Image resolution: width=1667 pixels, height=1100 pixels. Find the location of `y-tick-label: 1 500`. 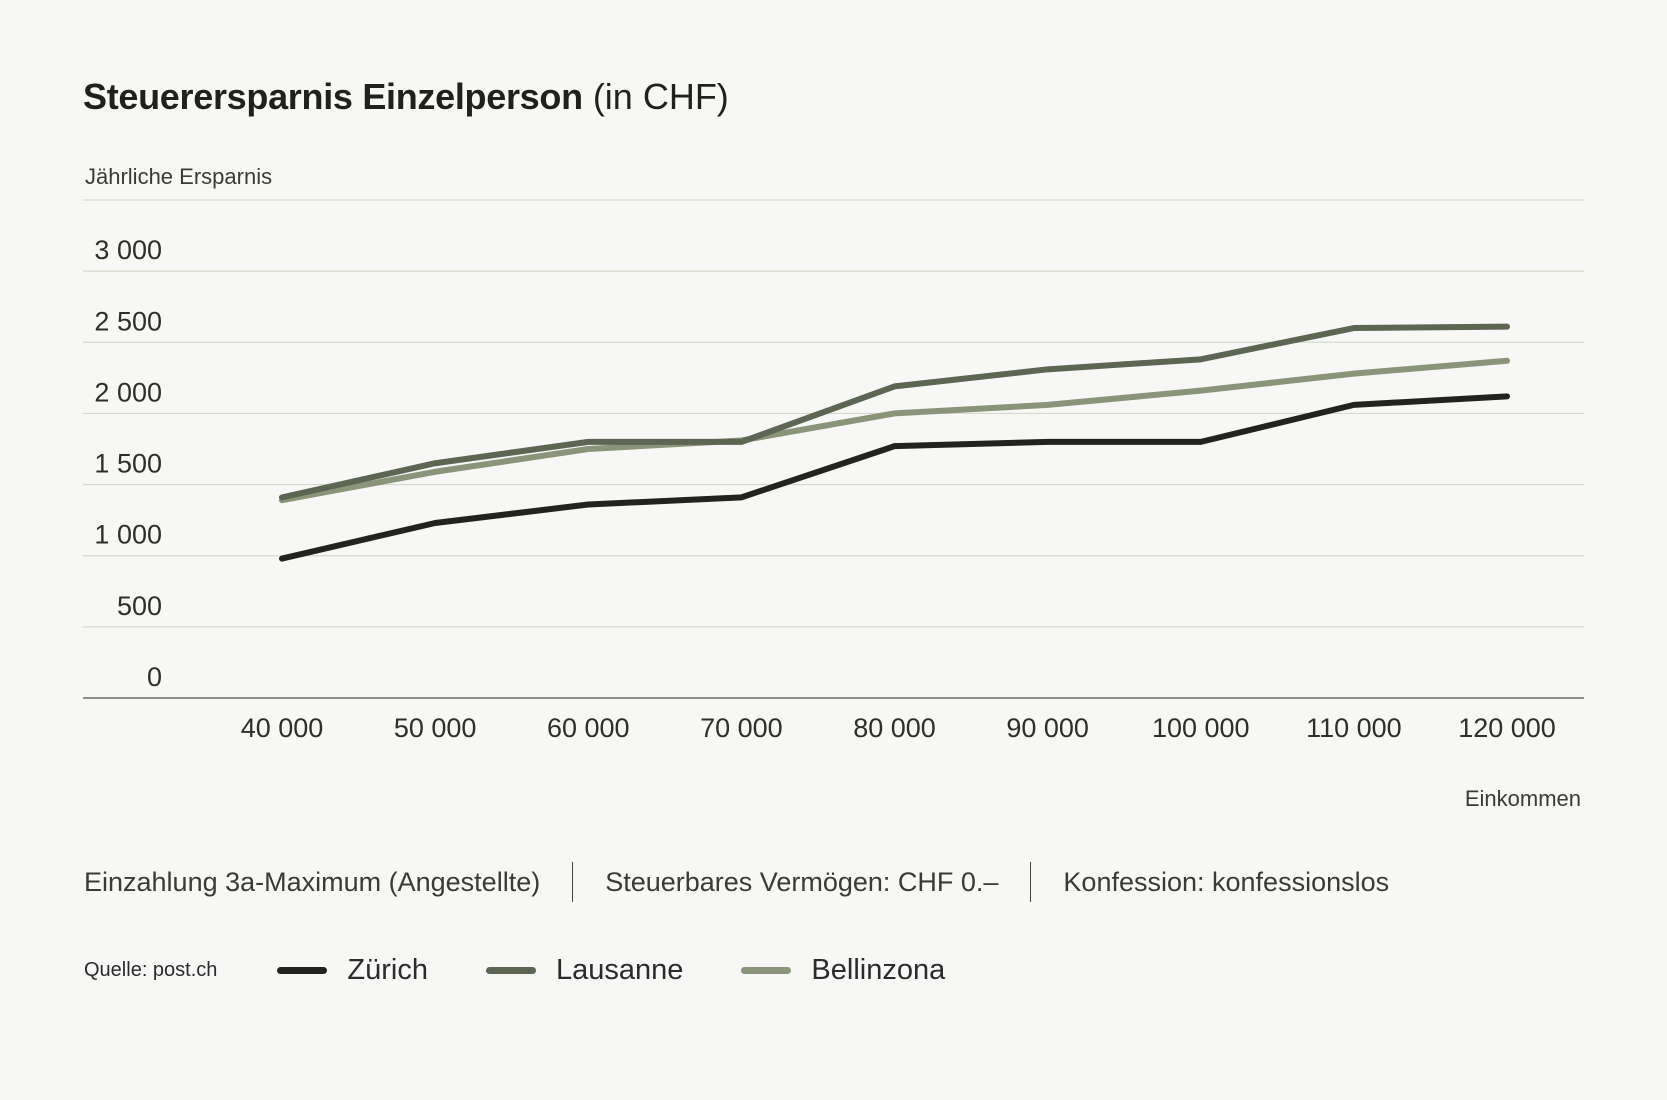

y-tick-label: 1 500 is located at coordinates (128, 464).